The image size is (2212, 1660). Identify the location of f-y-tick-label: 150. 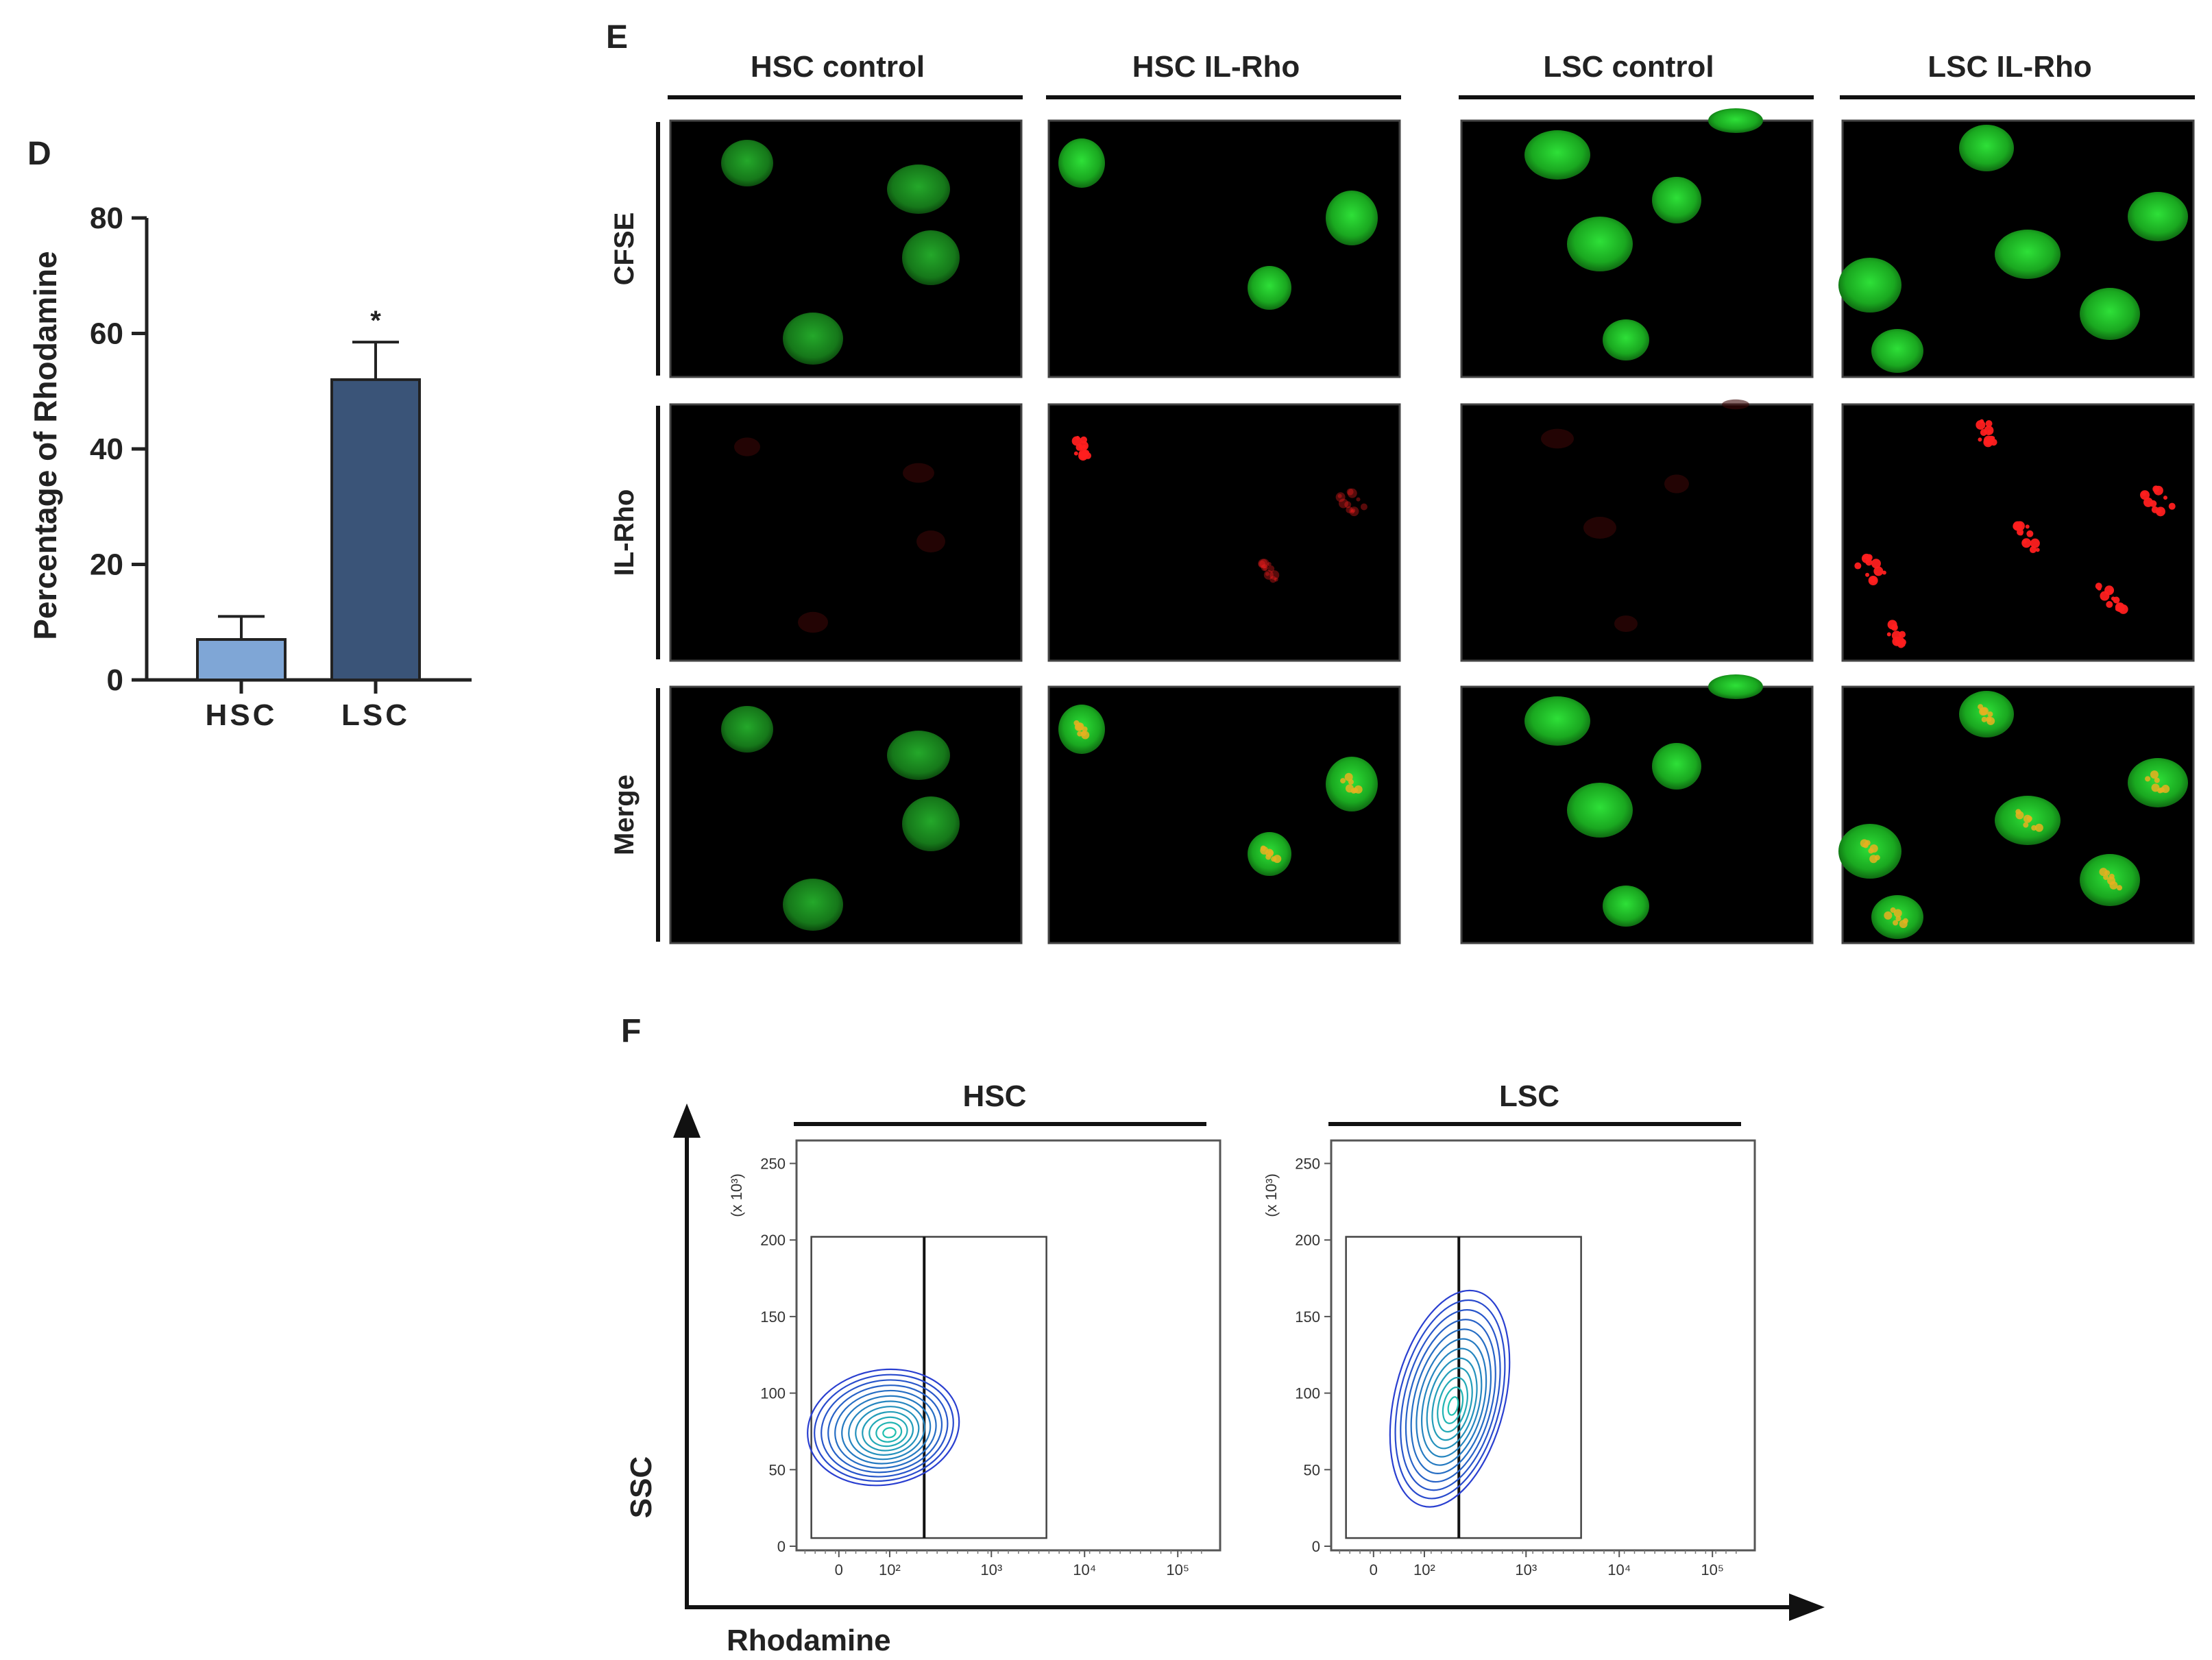
(1308, 1317).